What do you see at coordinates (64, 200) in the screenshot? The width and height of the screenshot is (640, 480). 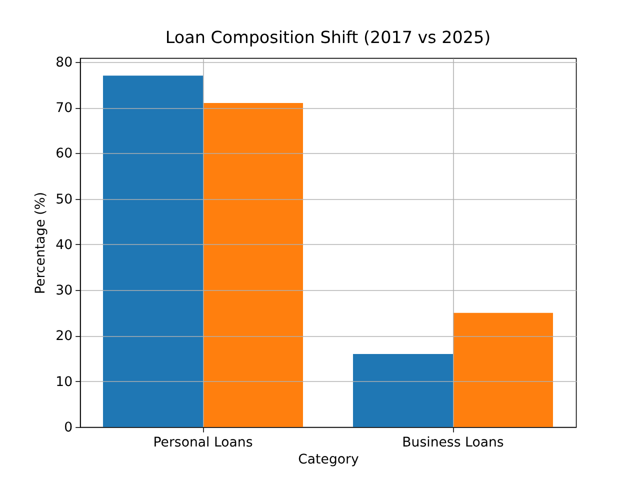 I see `y-tick-label: 50` at bounding box center [64, 200].